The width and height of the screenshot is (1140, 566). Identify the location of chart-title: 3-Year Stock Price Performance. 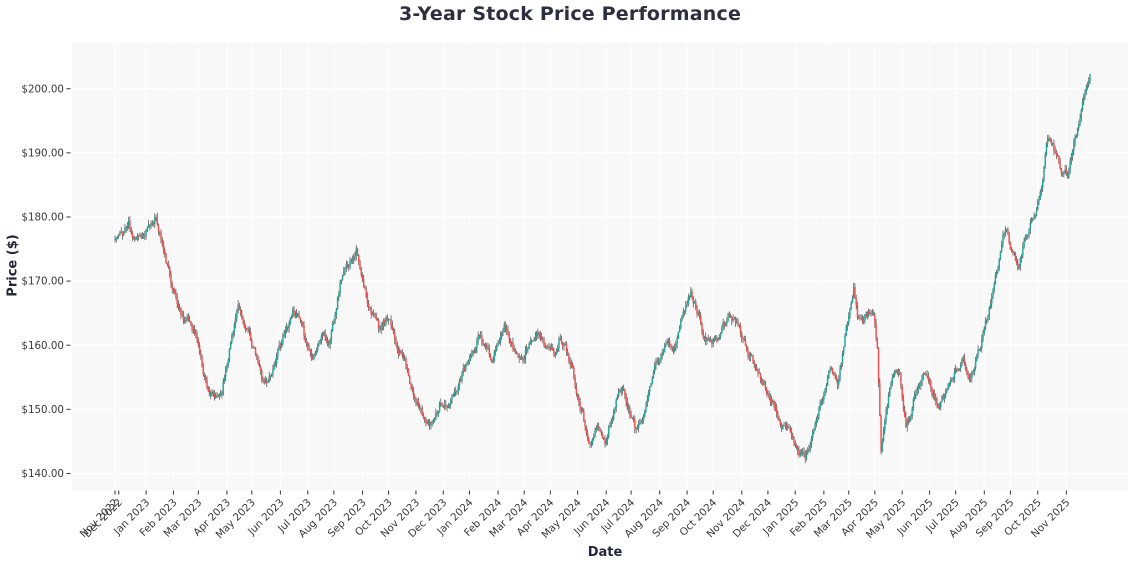
(570, 14).